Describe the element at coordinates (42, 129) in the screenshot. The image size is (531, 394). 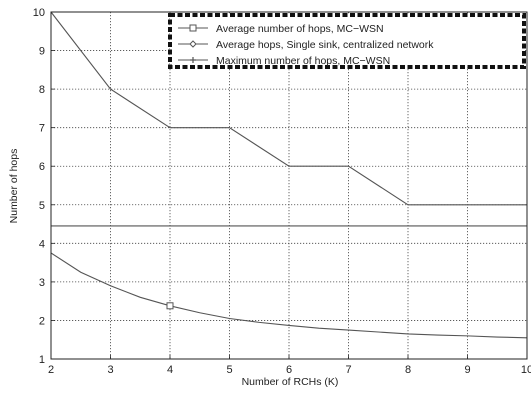
I see `y-tick-label: 7` at that location.